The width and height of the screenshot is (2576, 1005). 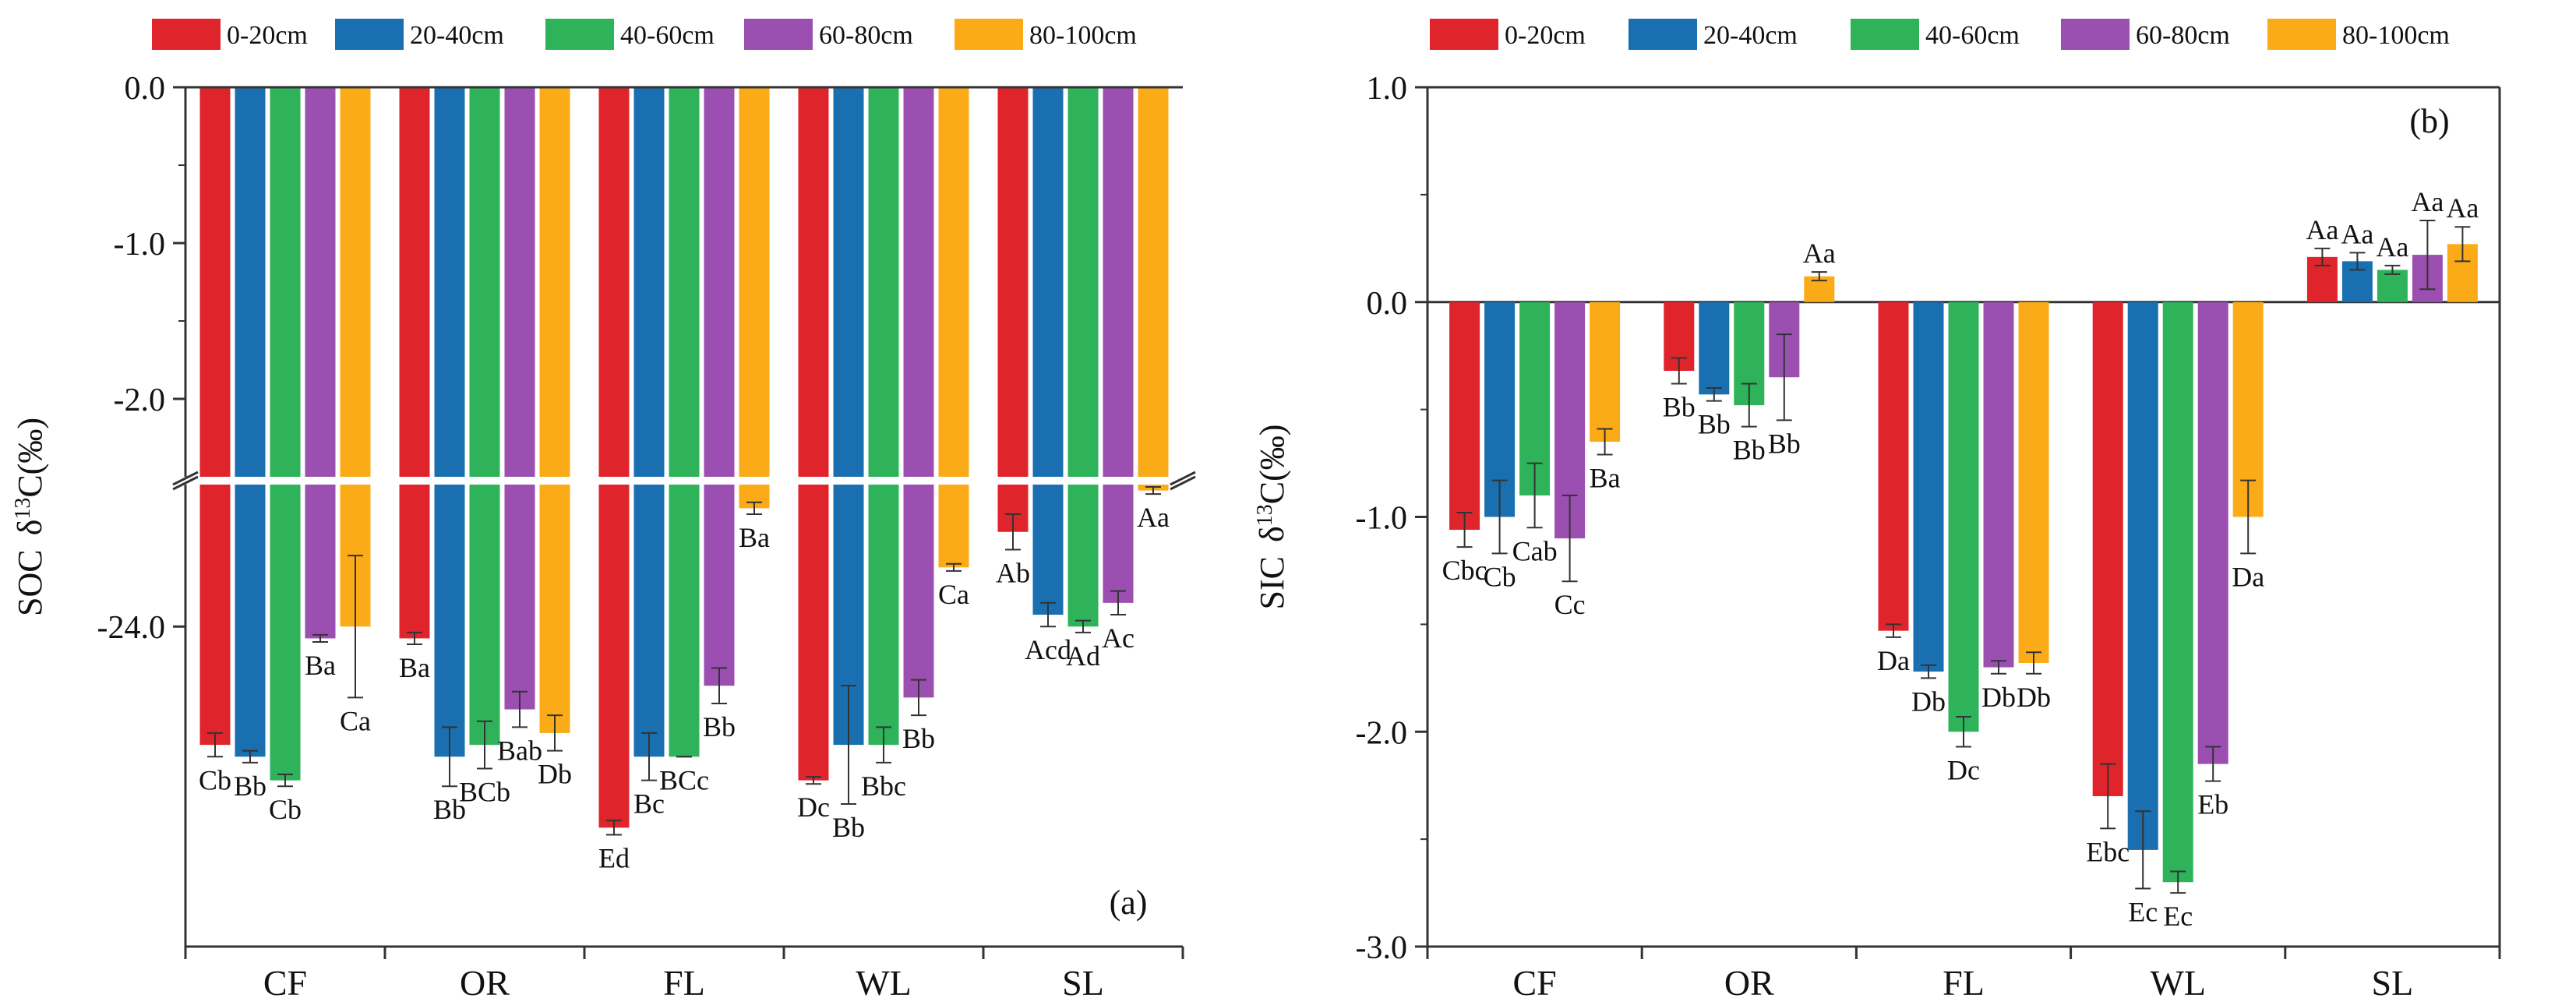 I want to click on bar-label: BCb, so click(x=484, y=791).